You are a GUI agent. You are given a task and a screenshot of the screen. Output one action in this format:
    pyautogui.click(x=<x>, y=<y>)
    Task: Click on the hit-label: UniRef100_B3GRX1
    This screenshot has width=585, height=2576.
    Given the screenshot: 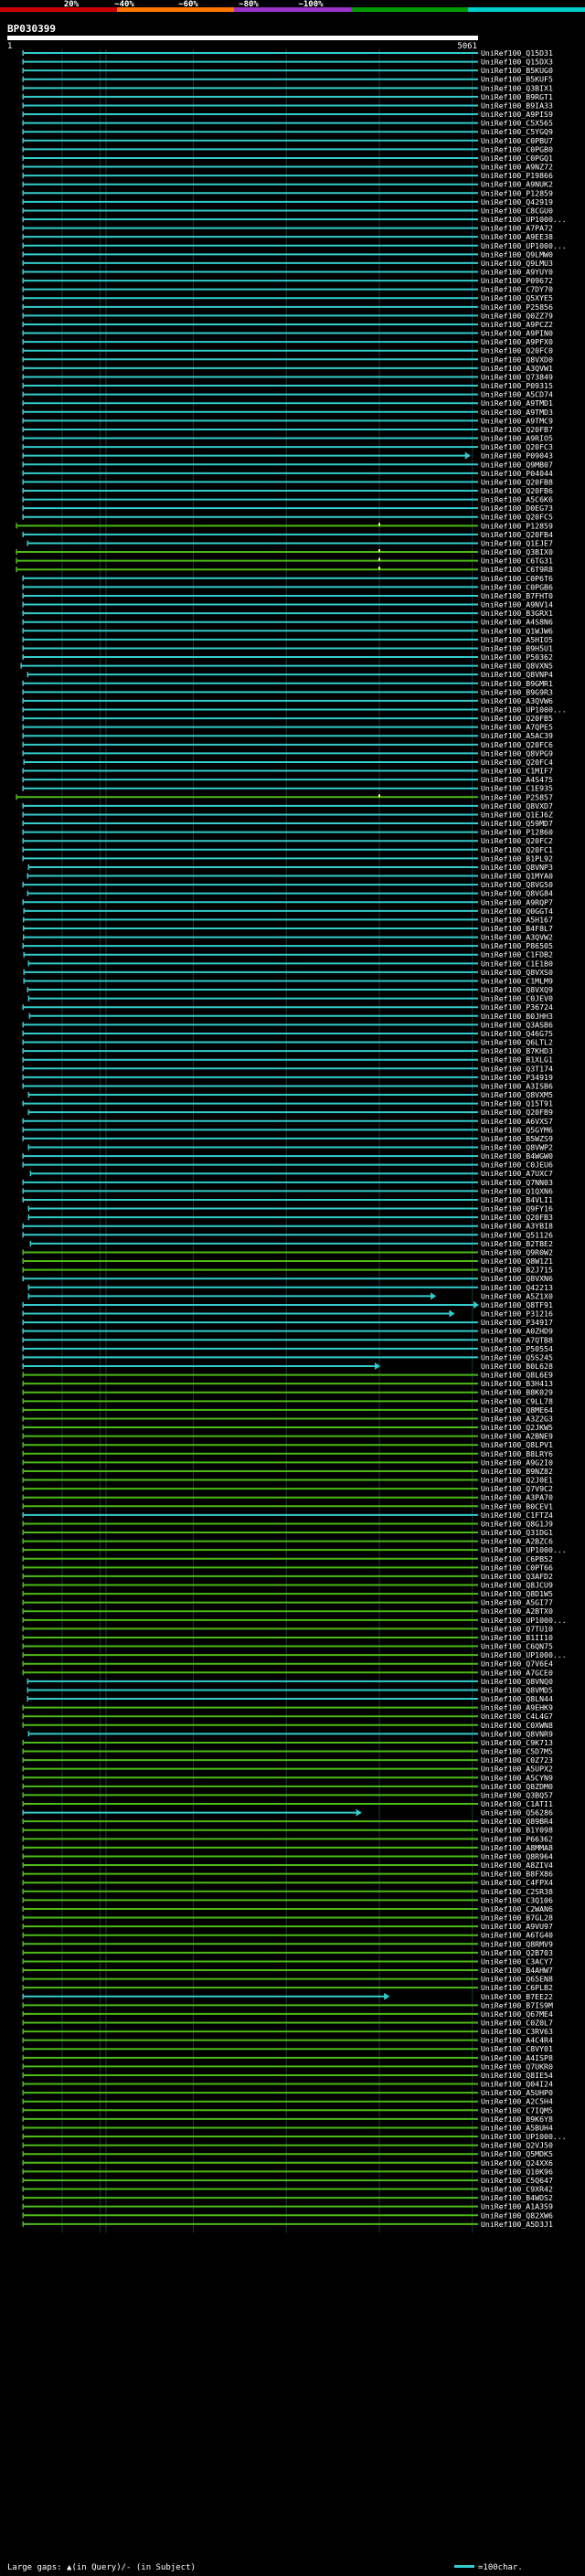 What is the action you would take?
    pyautogui.click(x=517, y=613)
    